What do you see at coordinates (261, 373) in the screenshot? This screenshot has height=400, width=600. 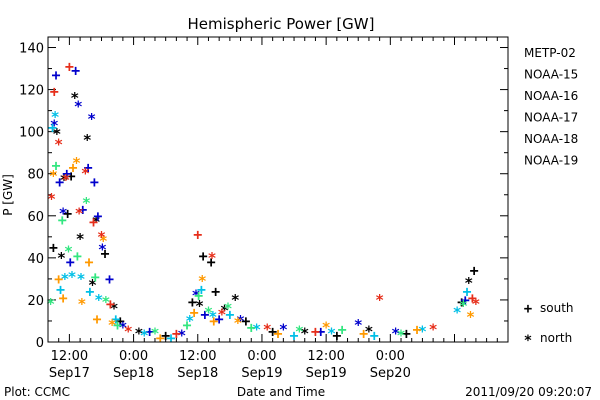 I see `x-tick-date-3: Sep19` at bounding box center [261, 373].